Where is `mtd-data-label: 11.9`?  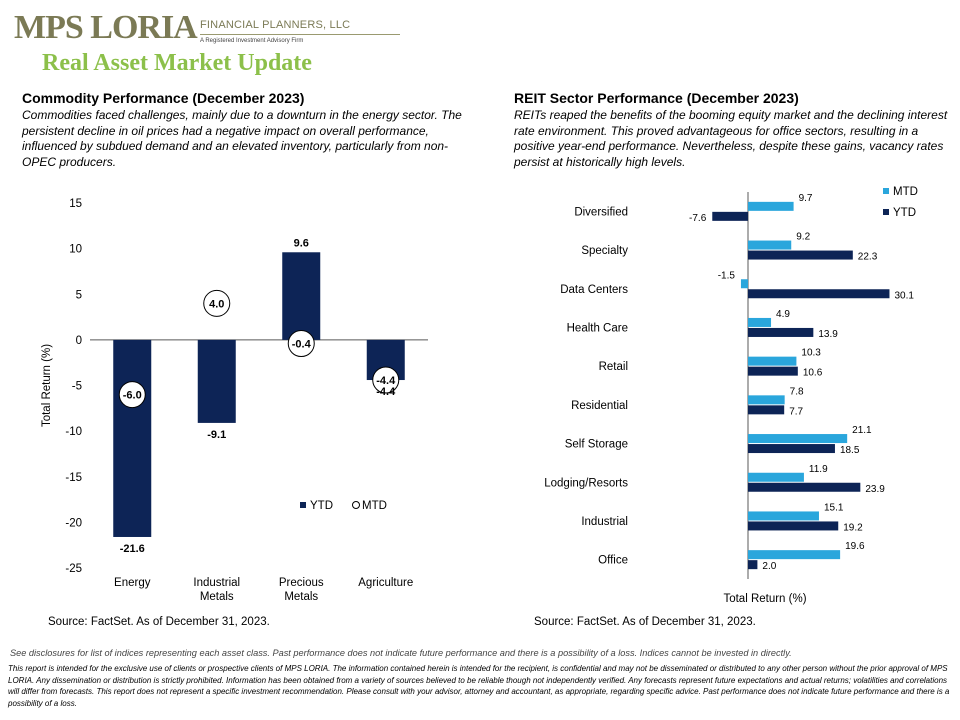
mtd-data-label: 11.9 is located at coordinates (818, 469).